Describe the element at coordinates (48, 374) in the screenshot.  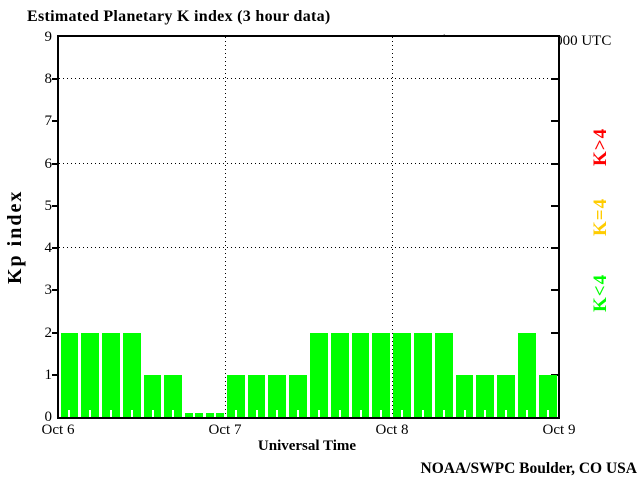
I see `y-tick-label-1: 1` at that location.